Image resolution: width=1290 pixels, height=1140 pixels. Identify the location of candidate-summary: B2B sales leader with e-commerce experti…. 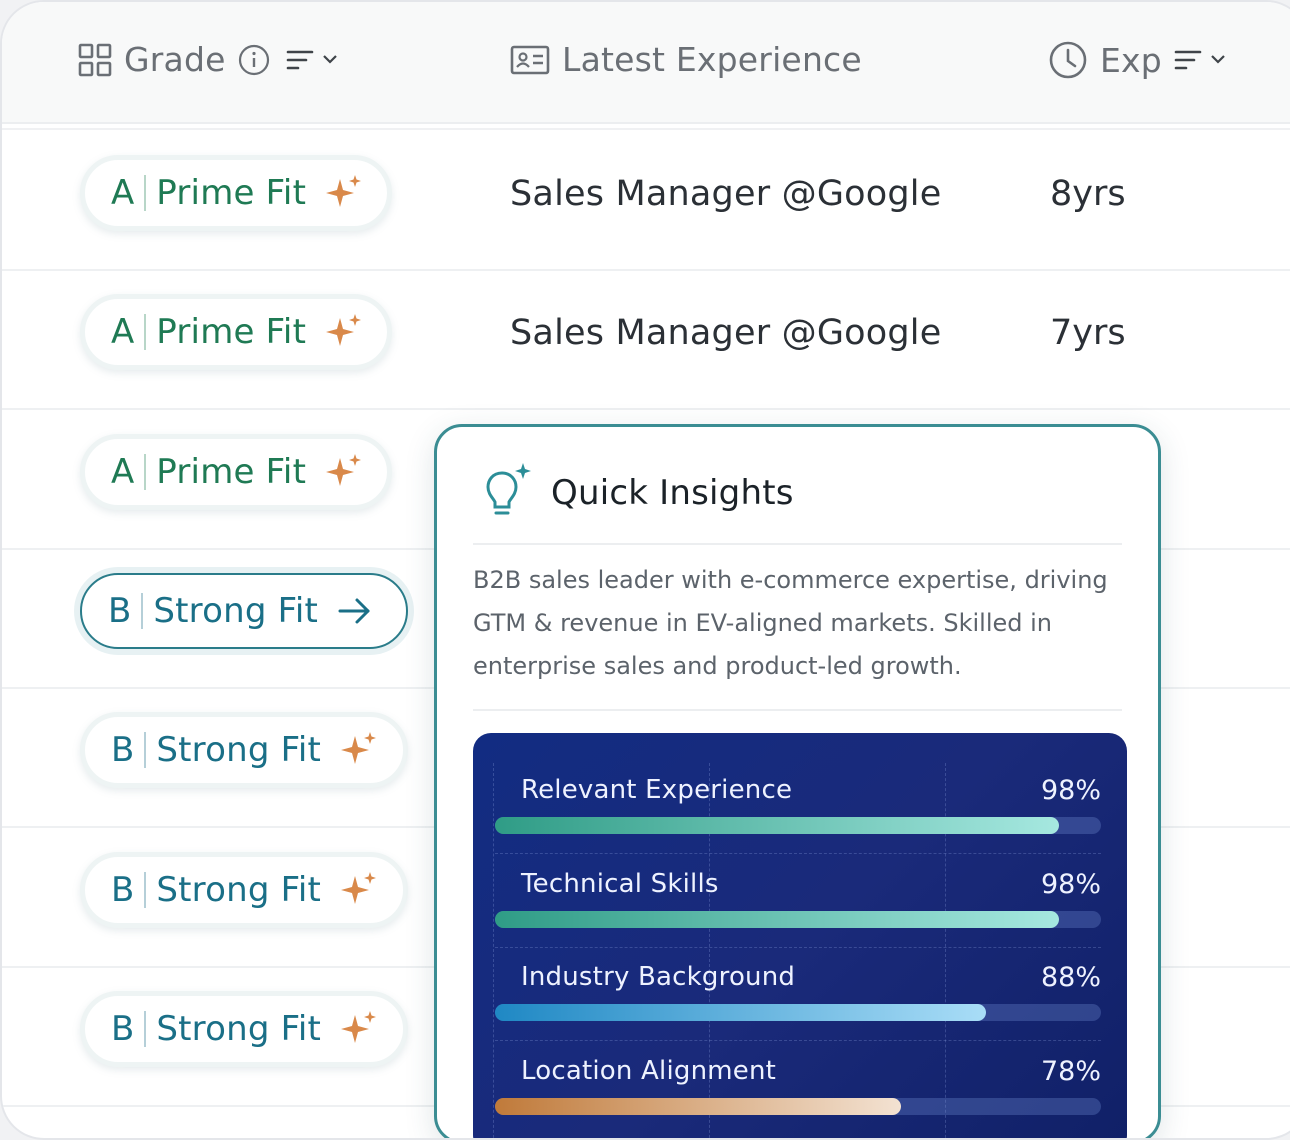
(790, 623).